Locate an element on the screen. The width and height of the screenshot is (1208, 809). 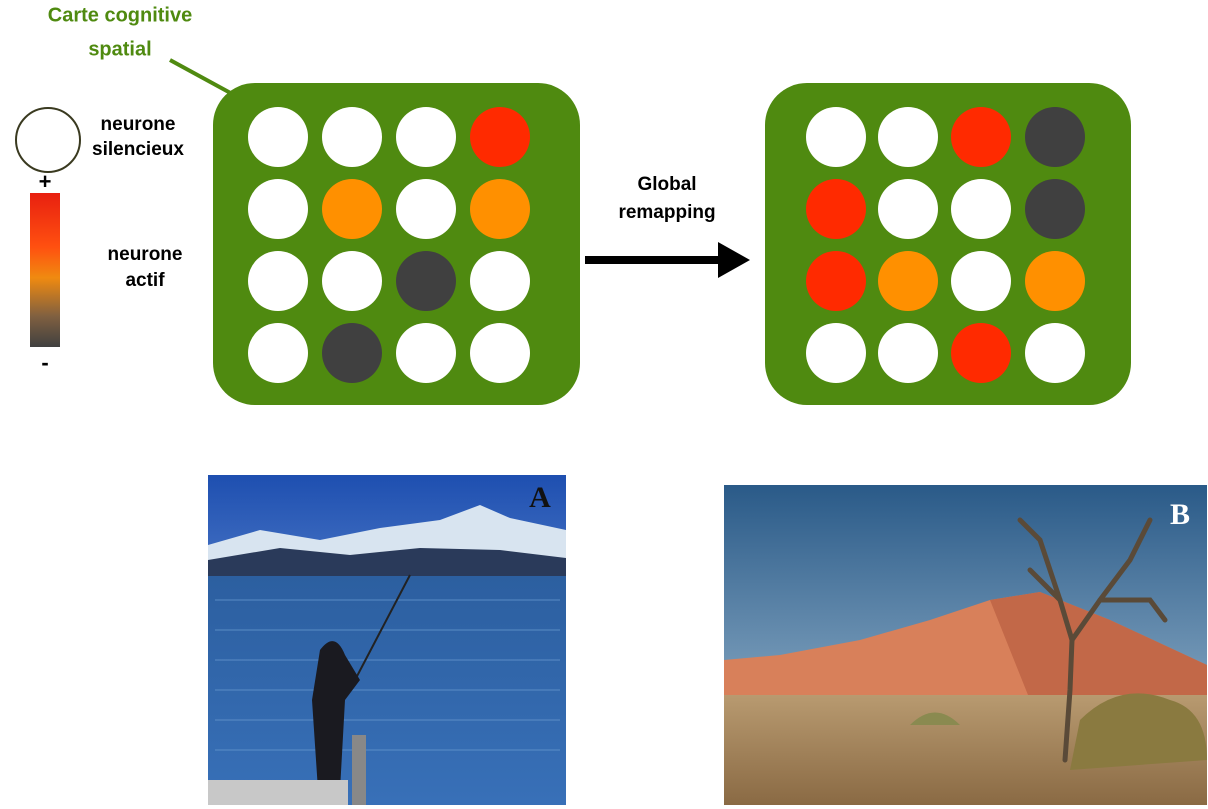
silent-label: neurone is located at coordinates (138, 124).